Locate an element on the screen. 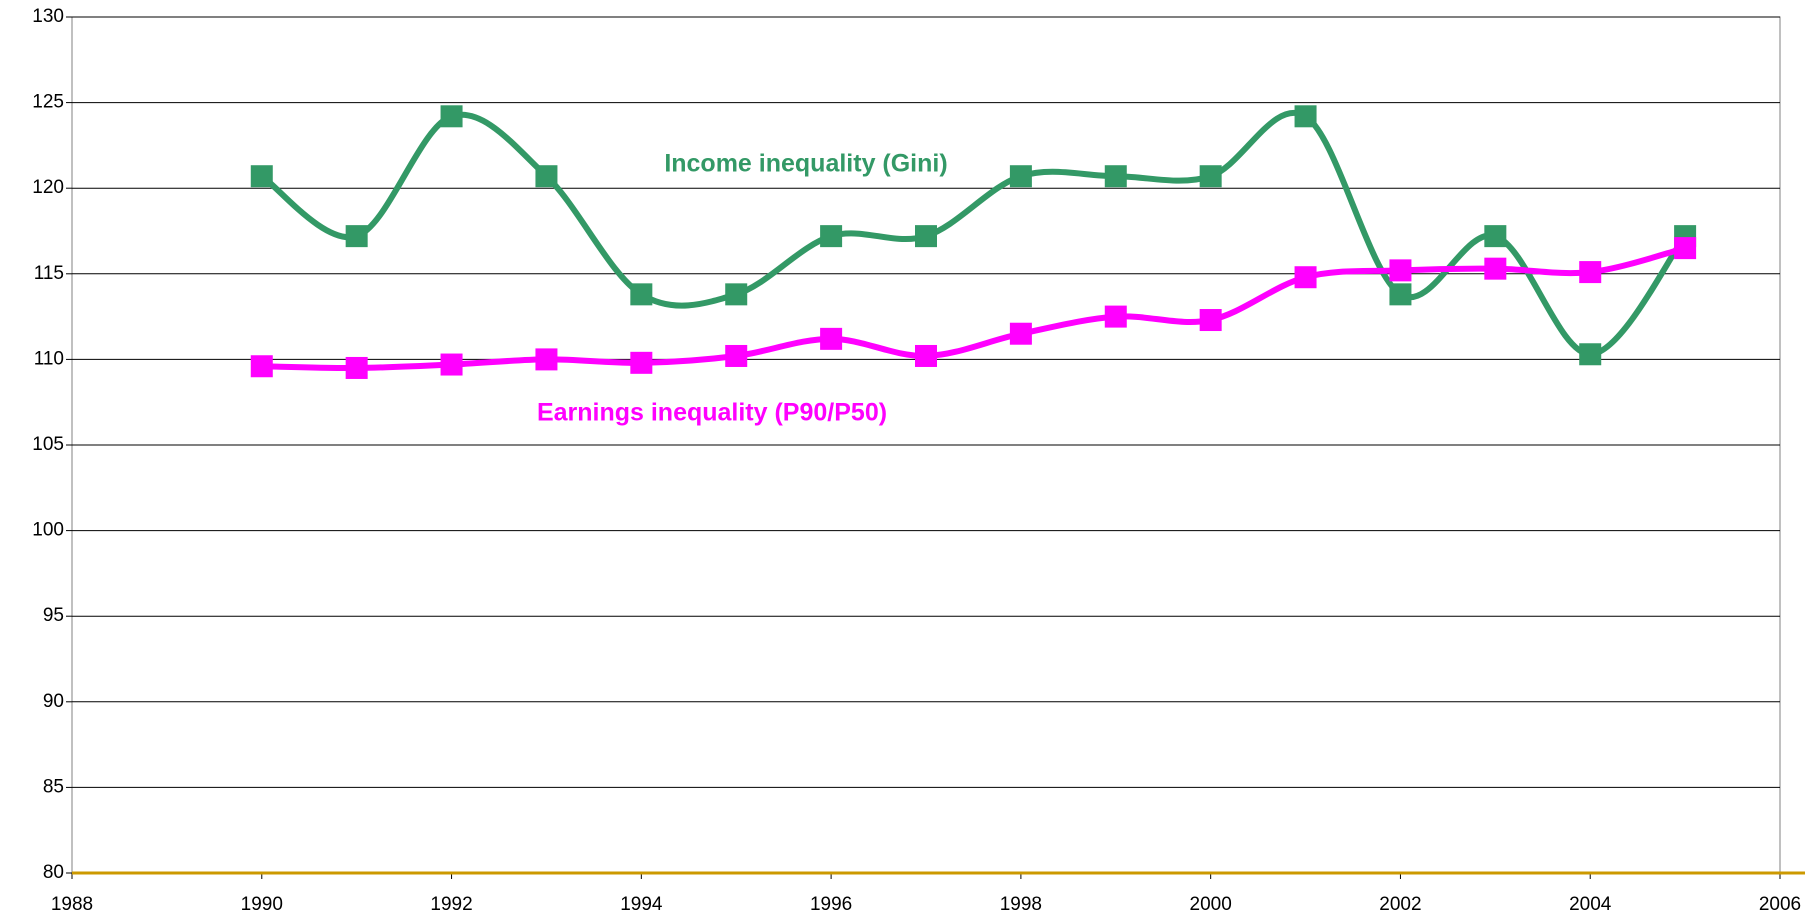 The image size is (1818, 921). series-label: Earnings inequality (P90/P50) is located at coordinates (712, 413).